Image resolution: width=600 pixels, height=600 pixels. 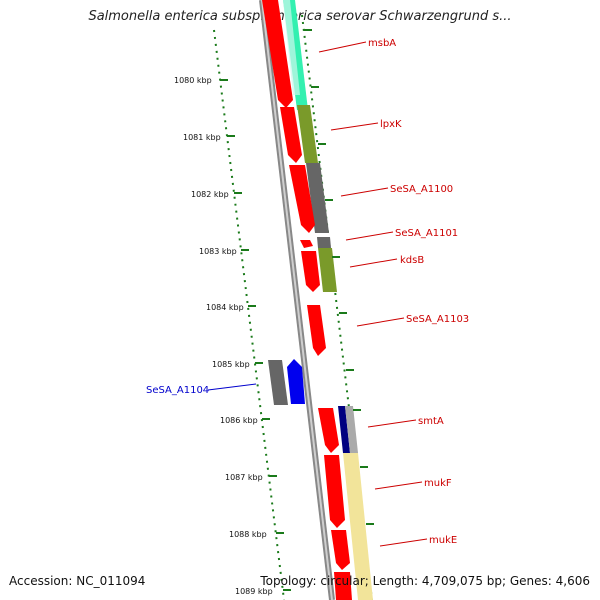 I want to click on connector-mukF, so click(x=398, y=485).